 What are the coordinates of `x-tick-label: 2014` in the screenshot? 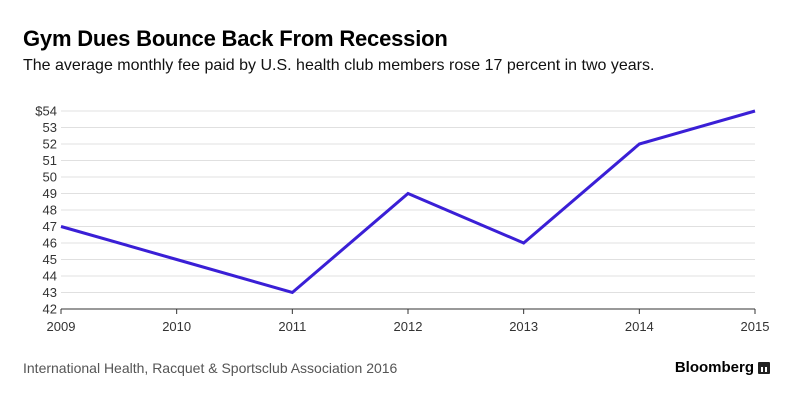 It's located at (639, 326).